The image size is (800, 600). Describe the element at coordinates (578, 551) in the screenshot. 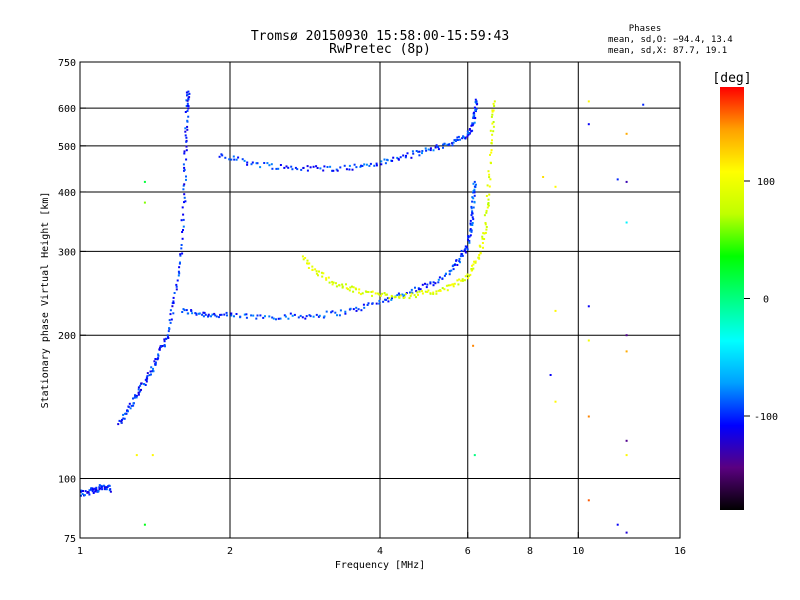

I see `x-tick-label: 10` at that location.